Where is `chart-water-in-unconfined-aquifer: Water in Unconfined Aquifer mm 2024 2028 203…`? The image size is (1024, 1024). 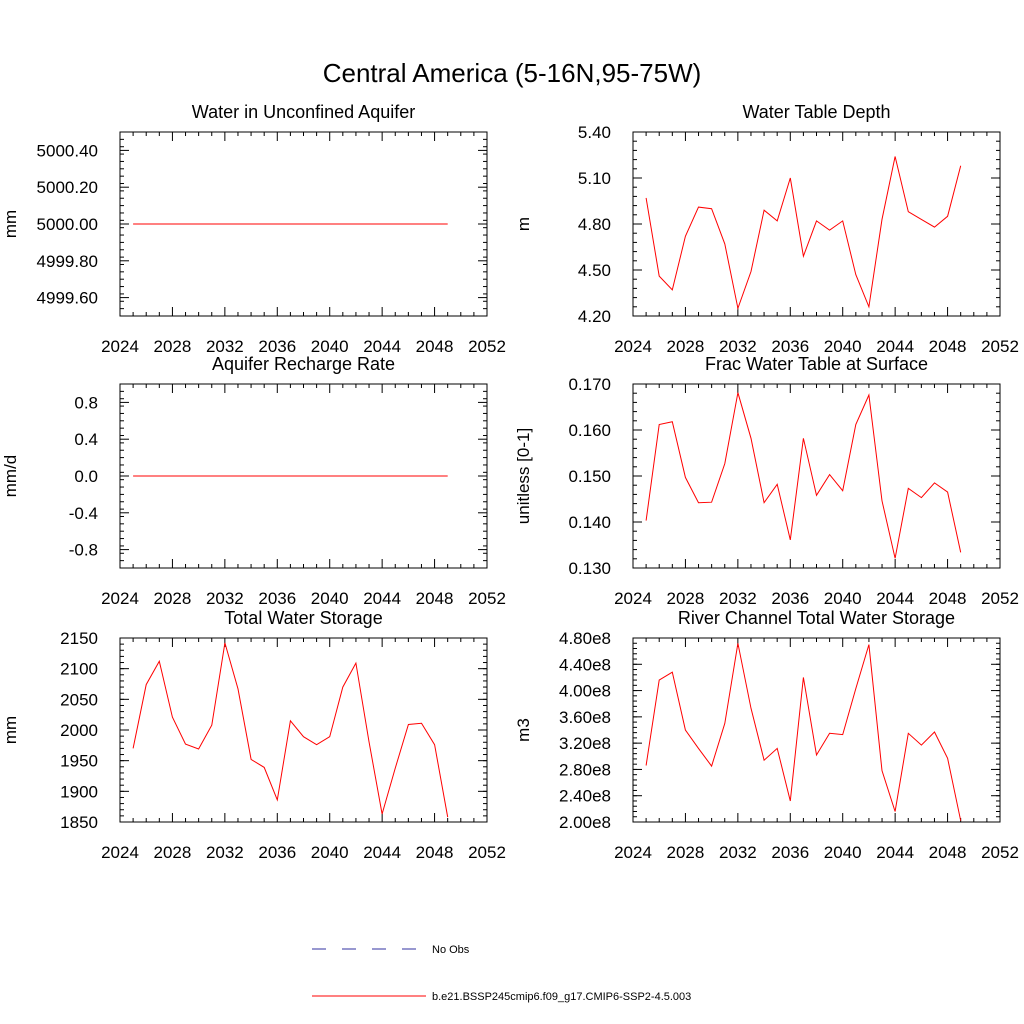
chart-water-in-unconfined-aquifer: Water in Unconfined Aquifer mm 2024 2028 203… is located at coordinates (253, 229).